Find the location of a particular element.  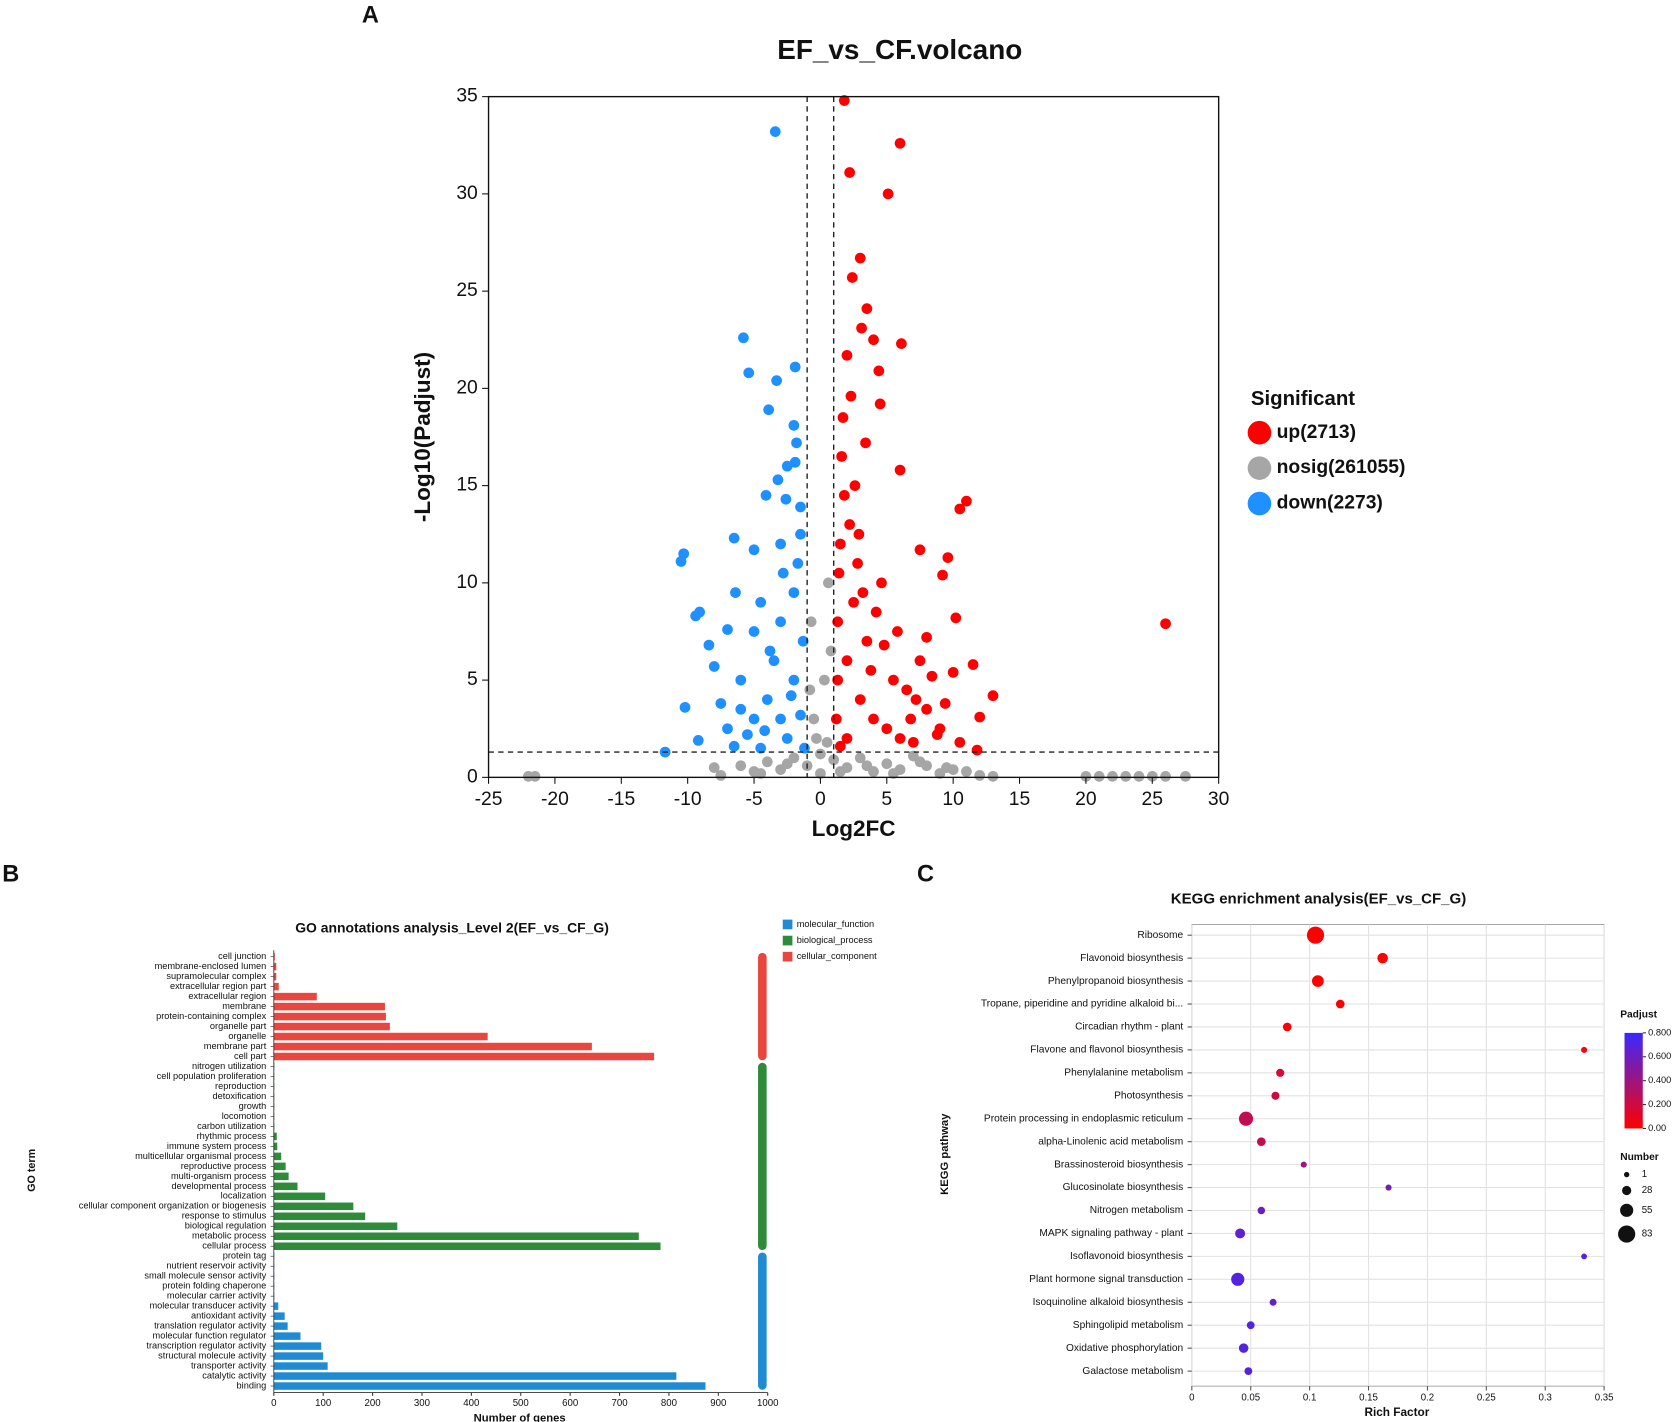

y-tick-label: Circadian rhythm - plant is located at coordinates (1129, 1027).